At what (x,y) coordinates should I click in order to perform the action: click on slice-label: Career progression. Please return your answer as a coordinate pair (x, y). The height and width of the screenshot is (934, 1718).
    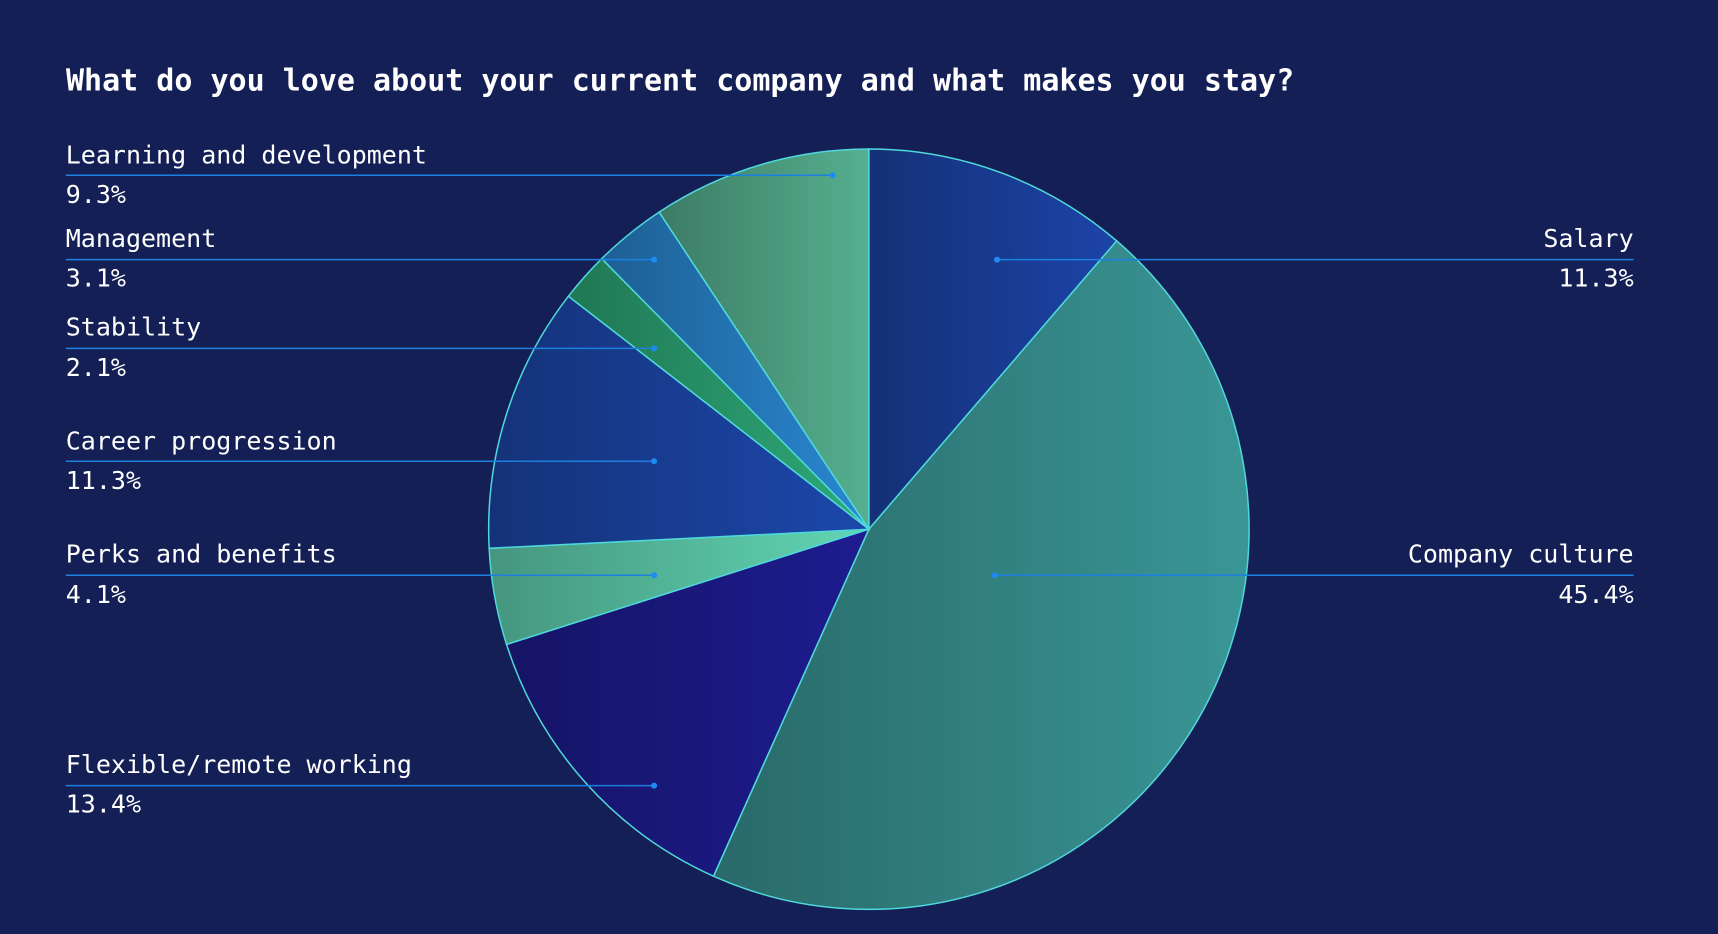
    Looking at the image, I should click on (201, 441).